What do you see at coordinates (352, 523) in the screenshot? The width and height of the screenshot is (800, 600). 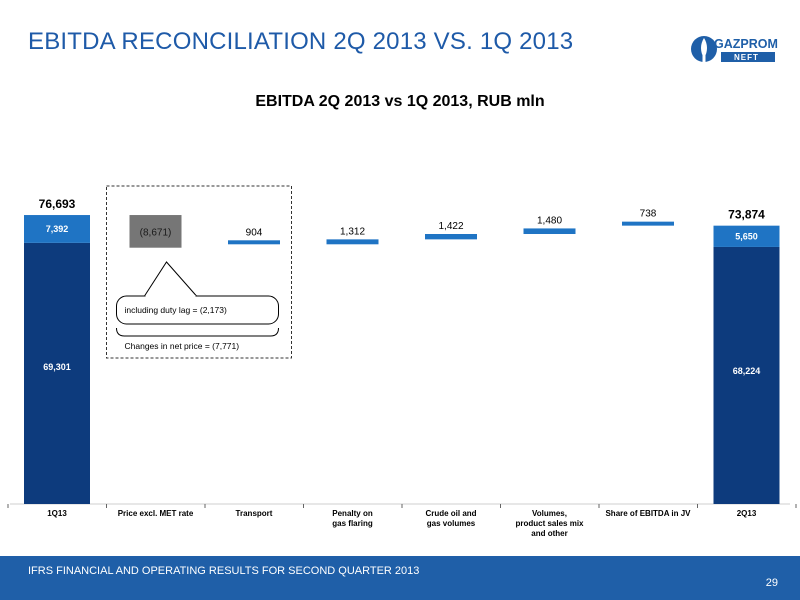 I see `category-label: gas flaring` at bounding box center [352, 523].